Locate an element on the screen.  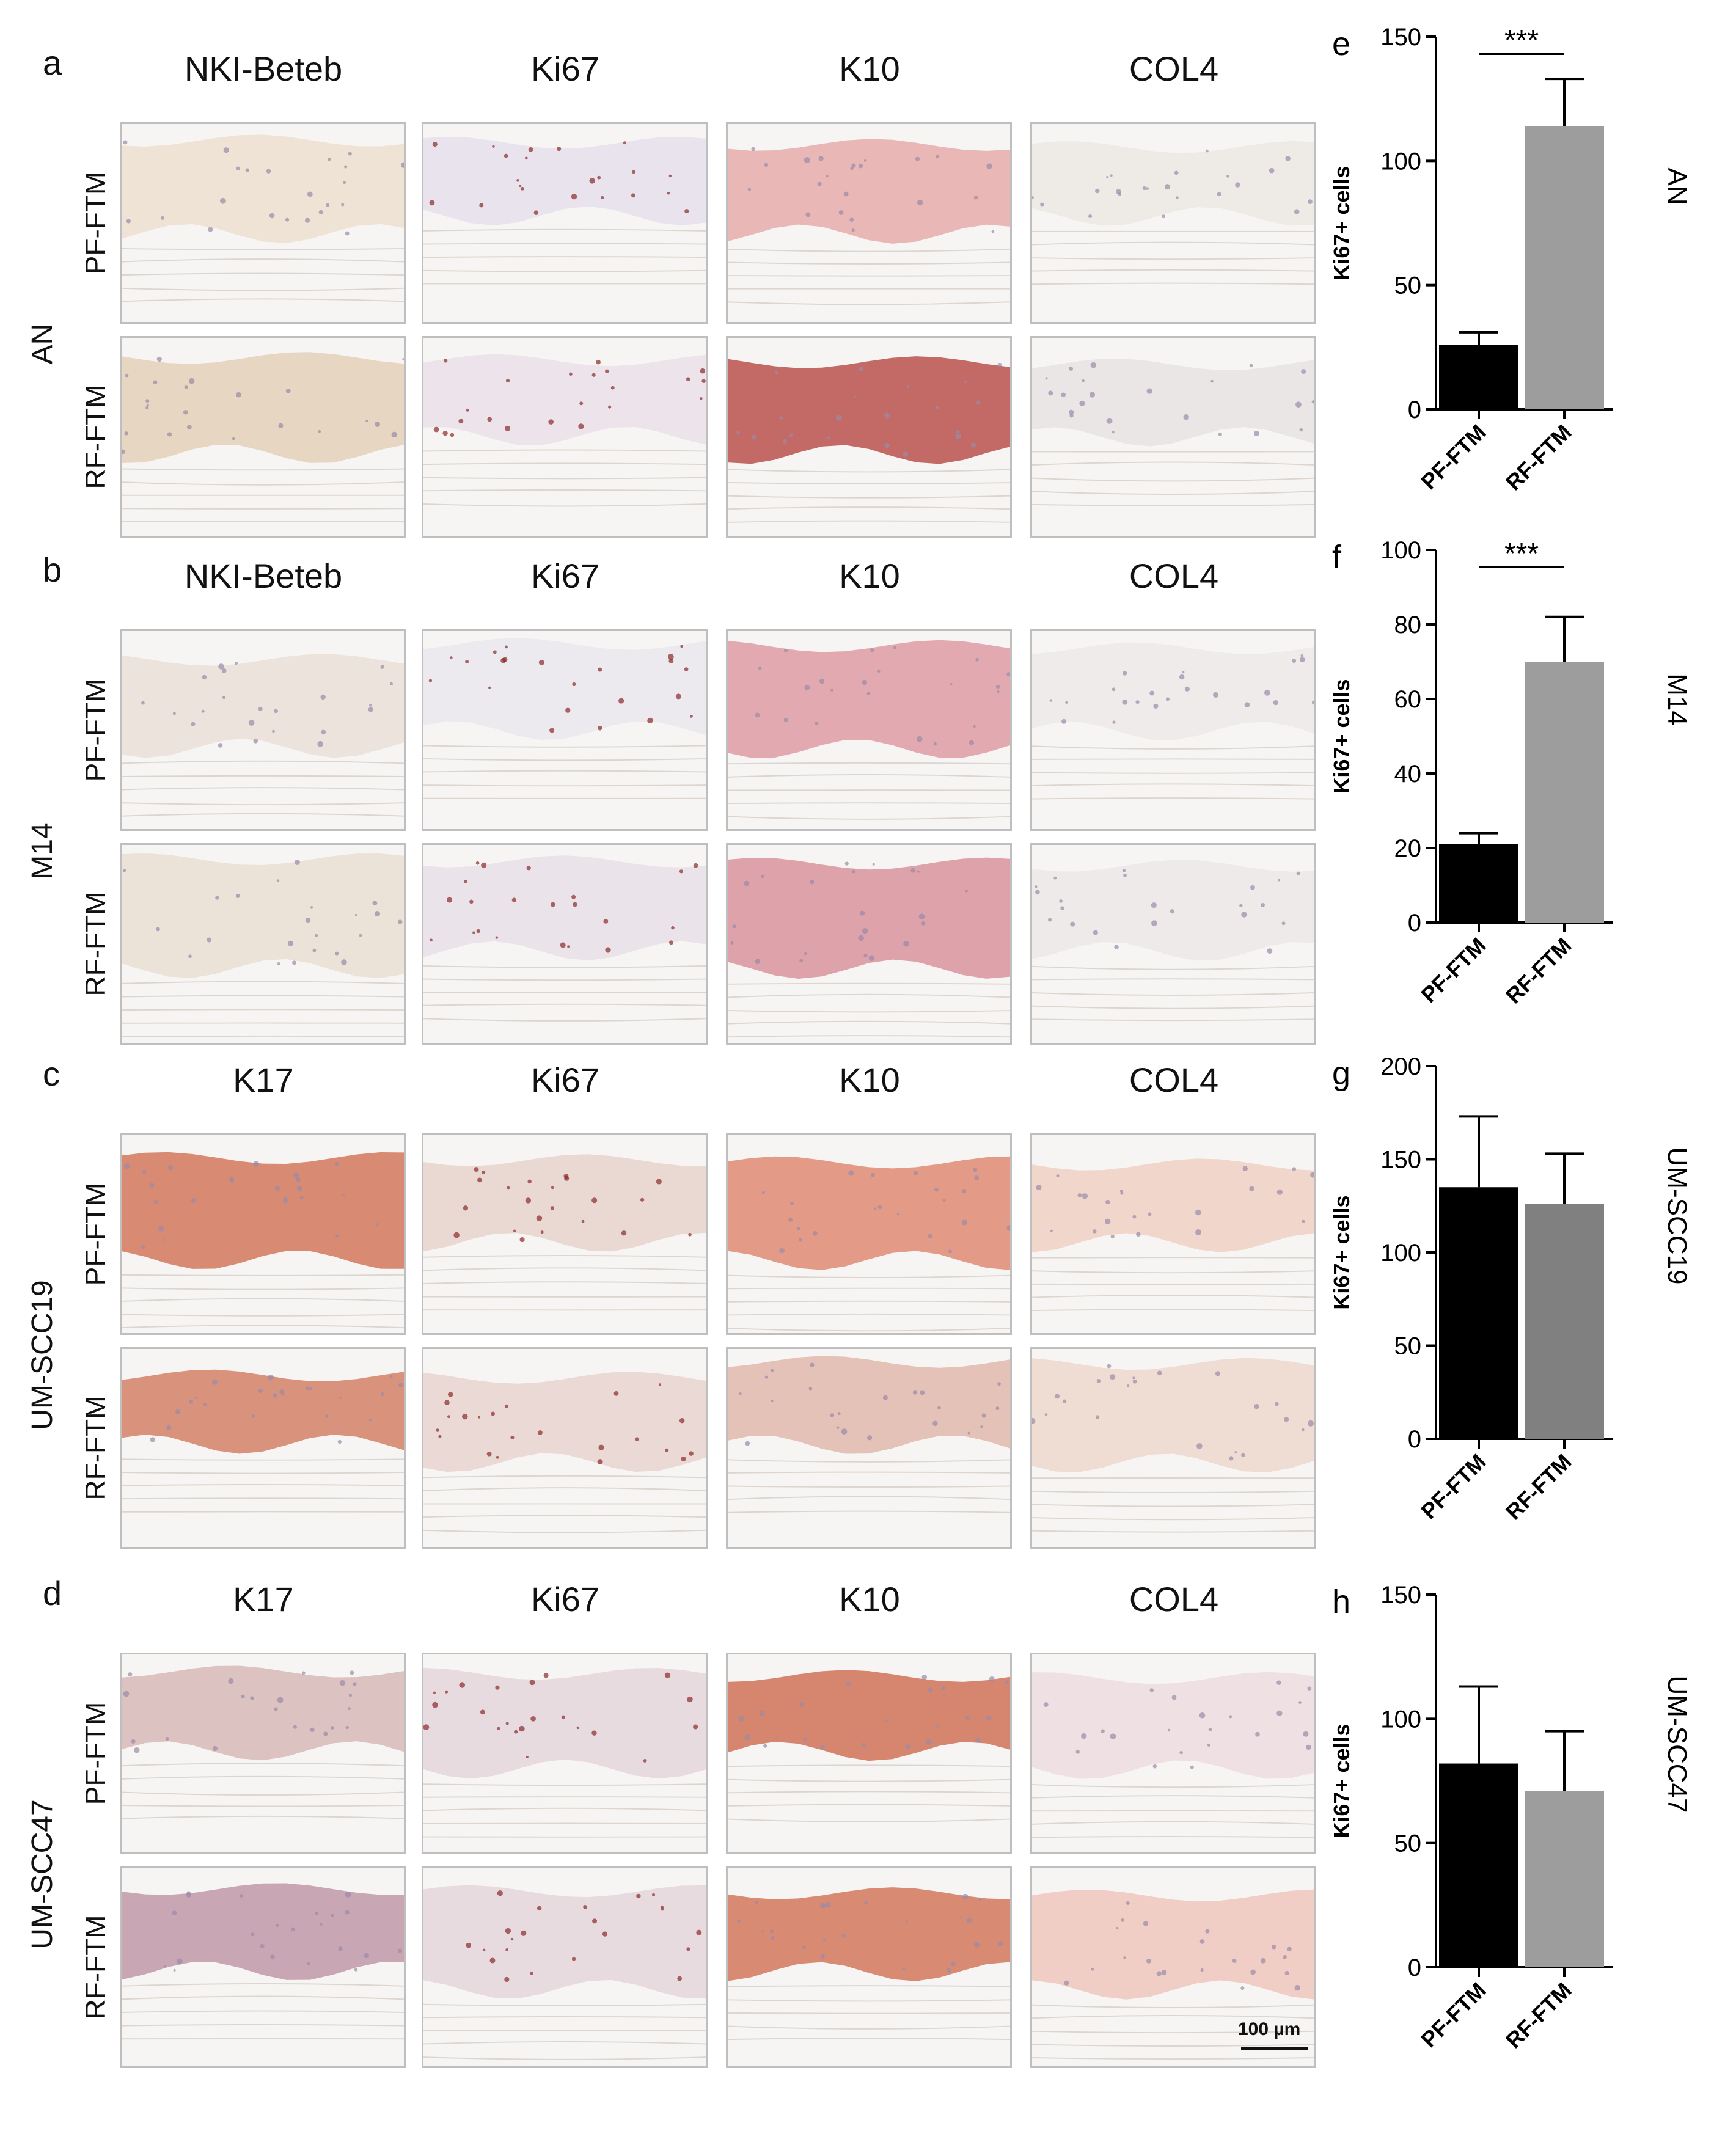
ki67-bar-chart: e 0 50 100 150 Ki67+ cells PF-FTM RF-FTM *** AN is located at coordinates (1515, 262).